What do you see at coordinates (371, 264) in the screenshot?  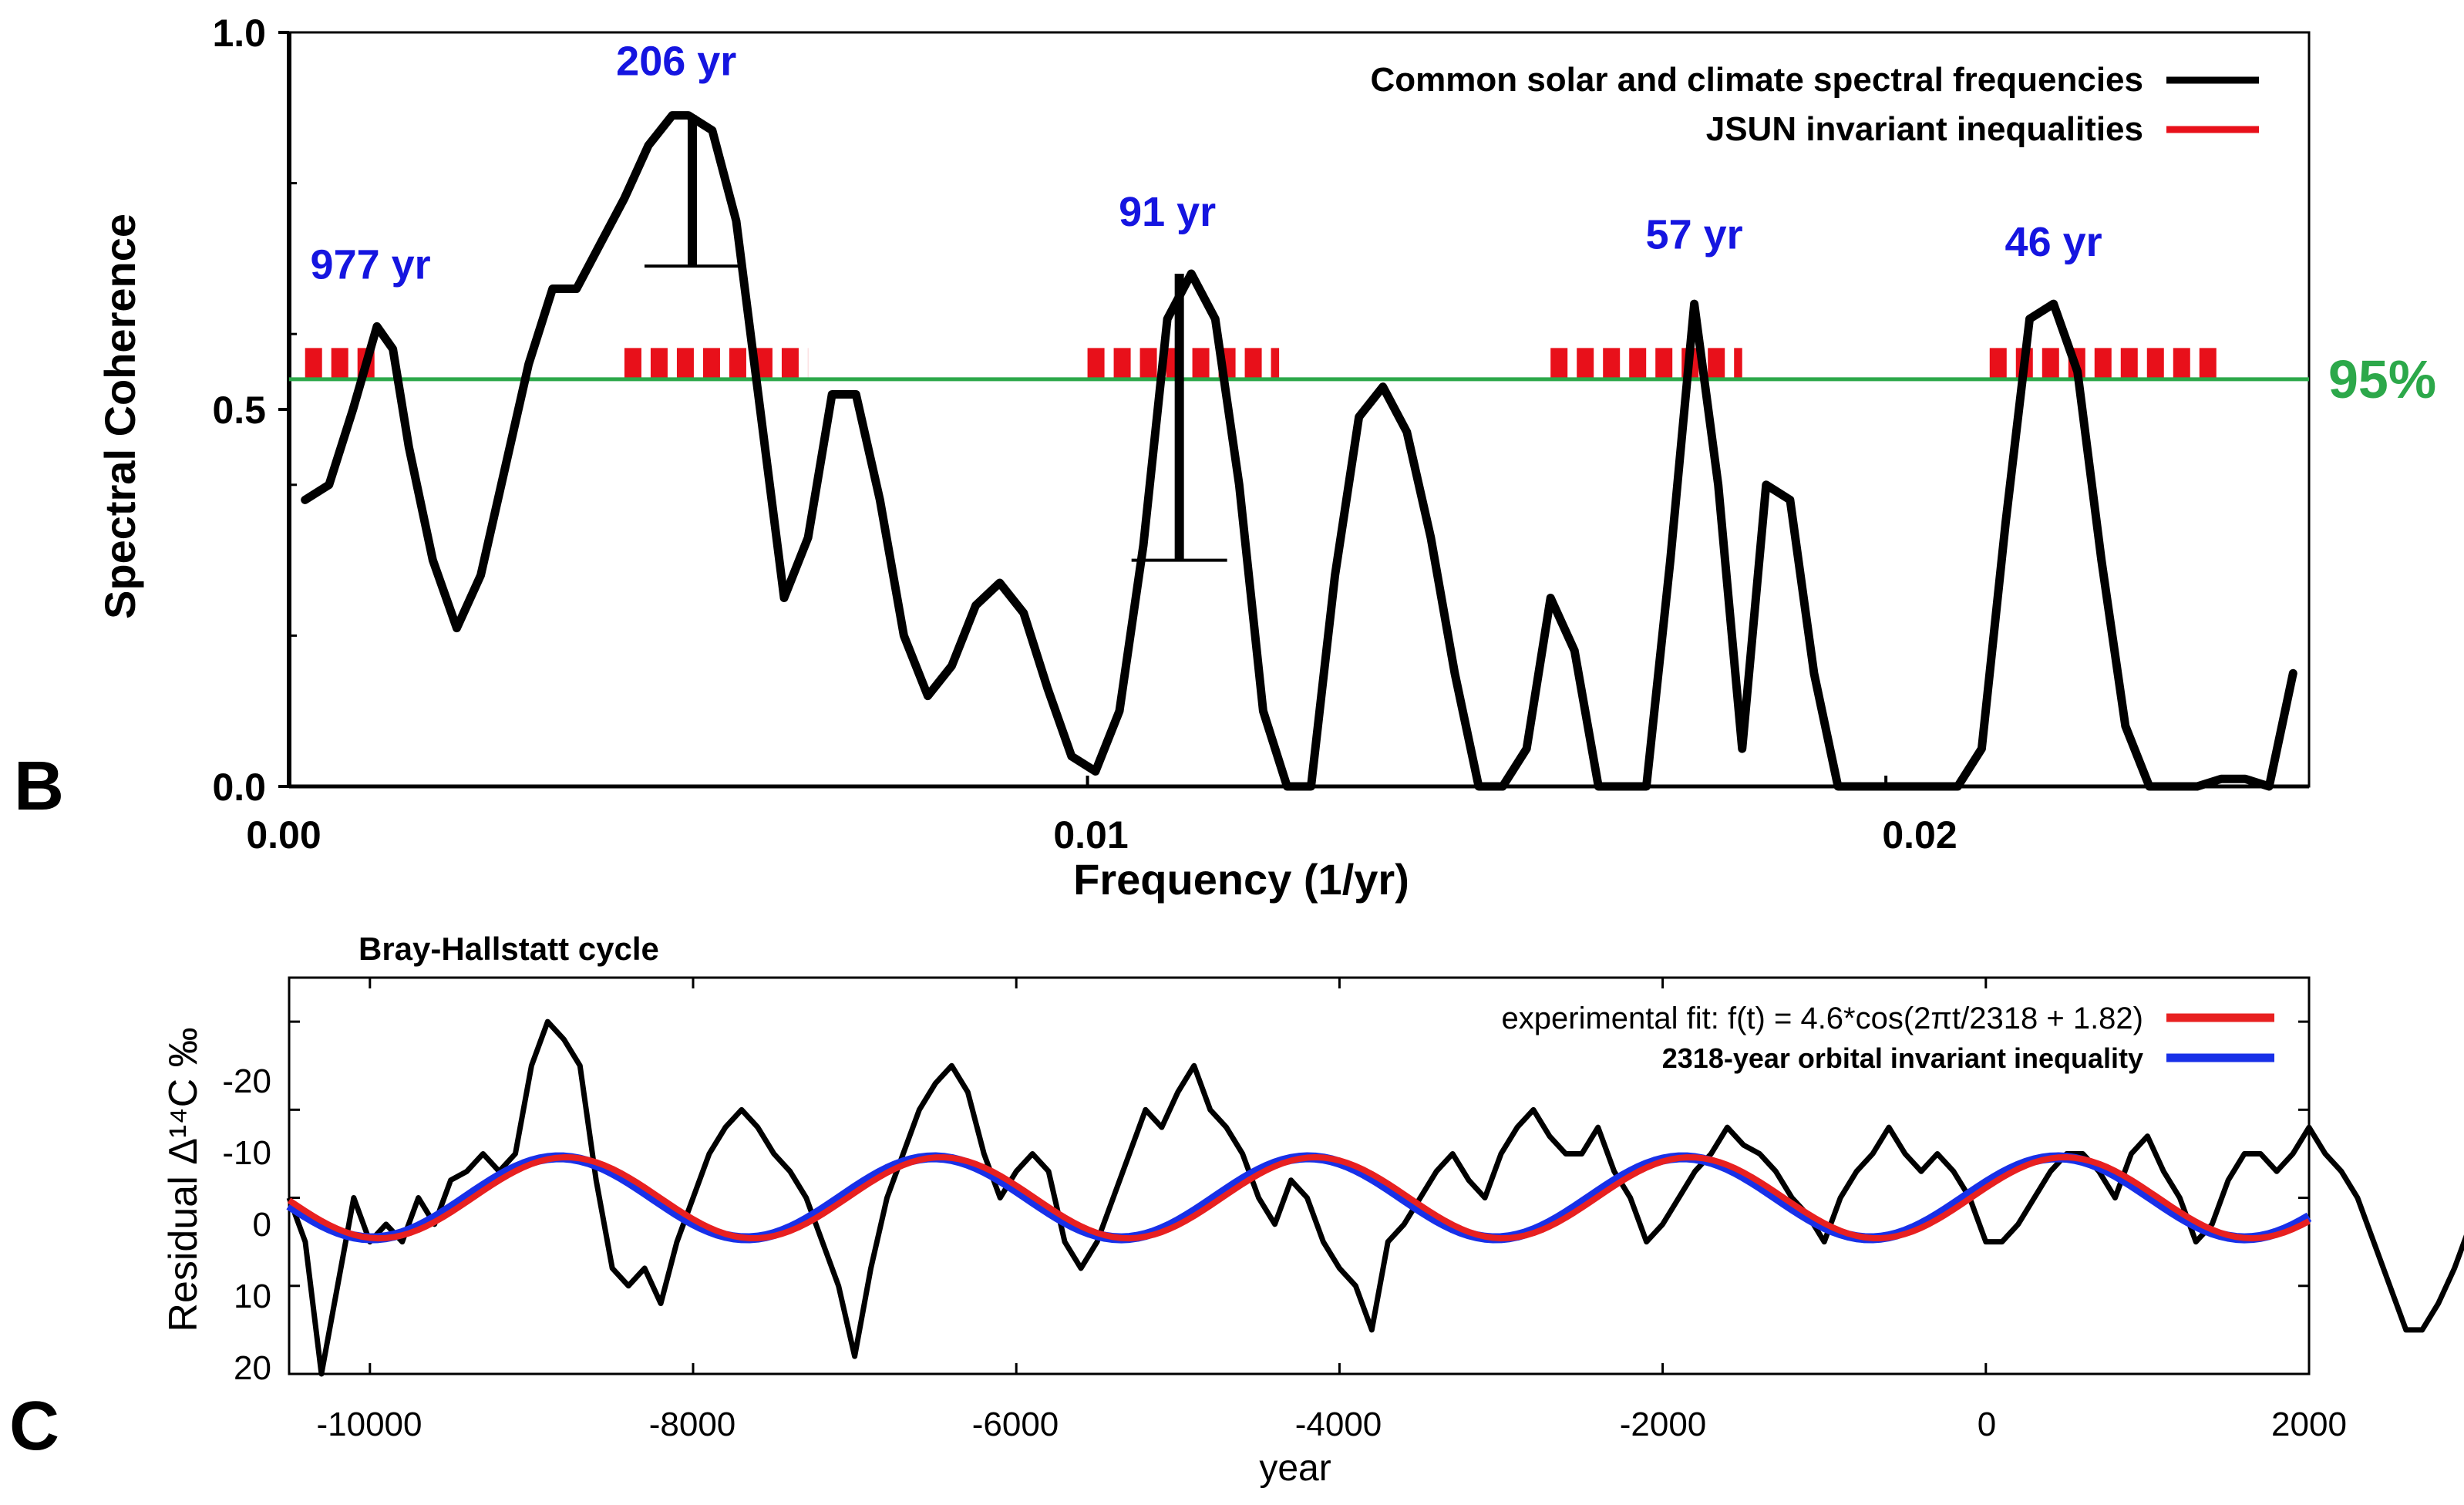 I see `peak-label-0: 977 yr` at bounding box center [371, 264].